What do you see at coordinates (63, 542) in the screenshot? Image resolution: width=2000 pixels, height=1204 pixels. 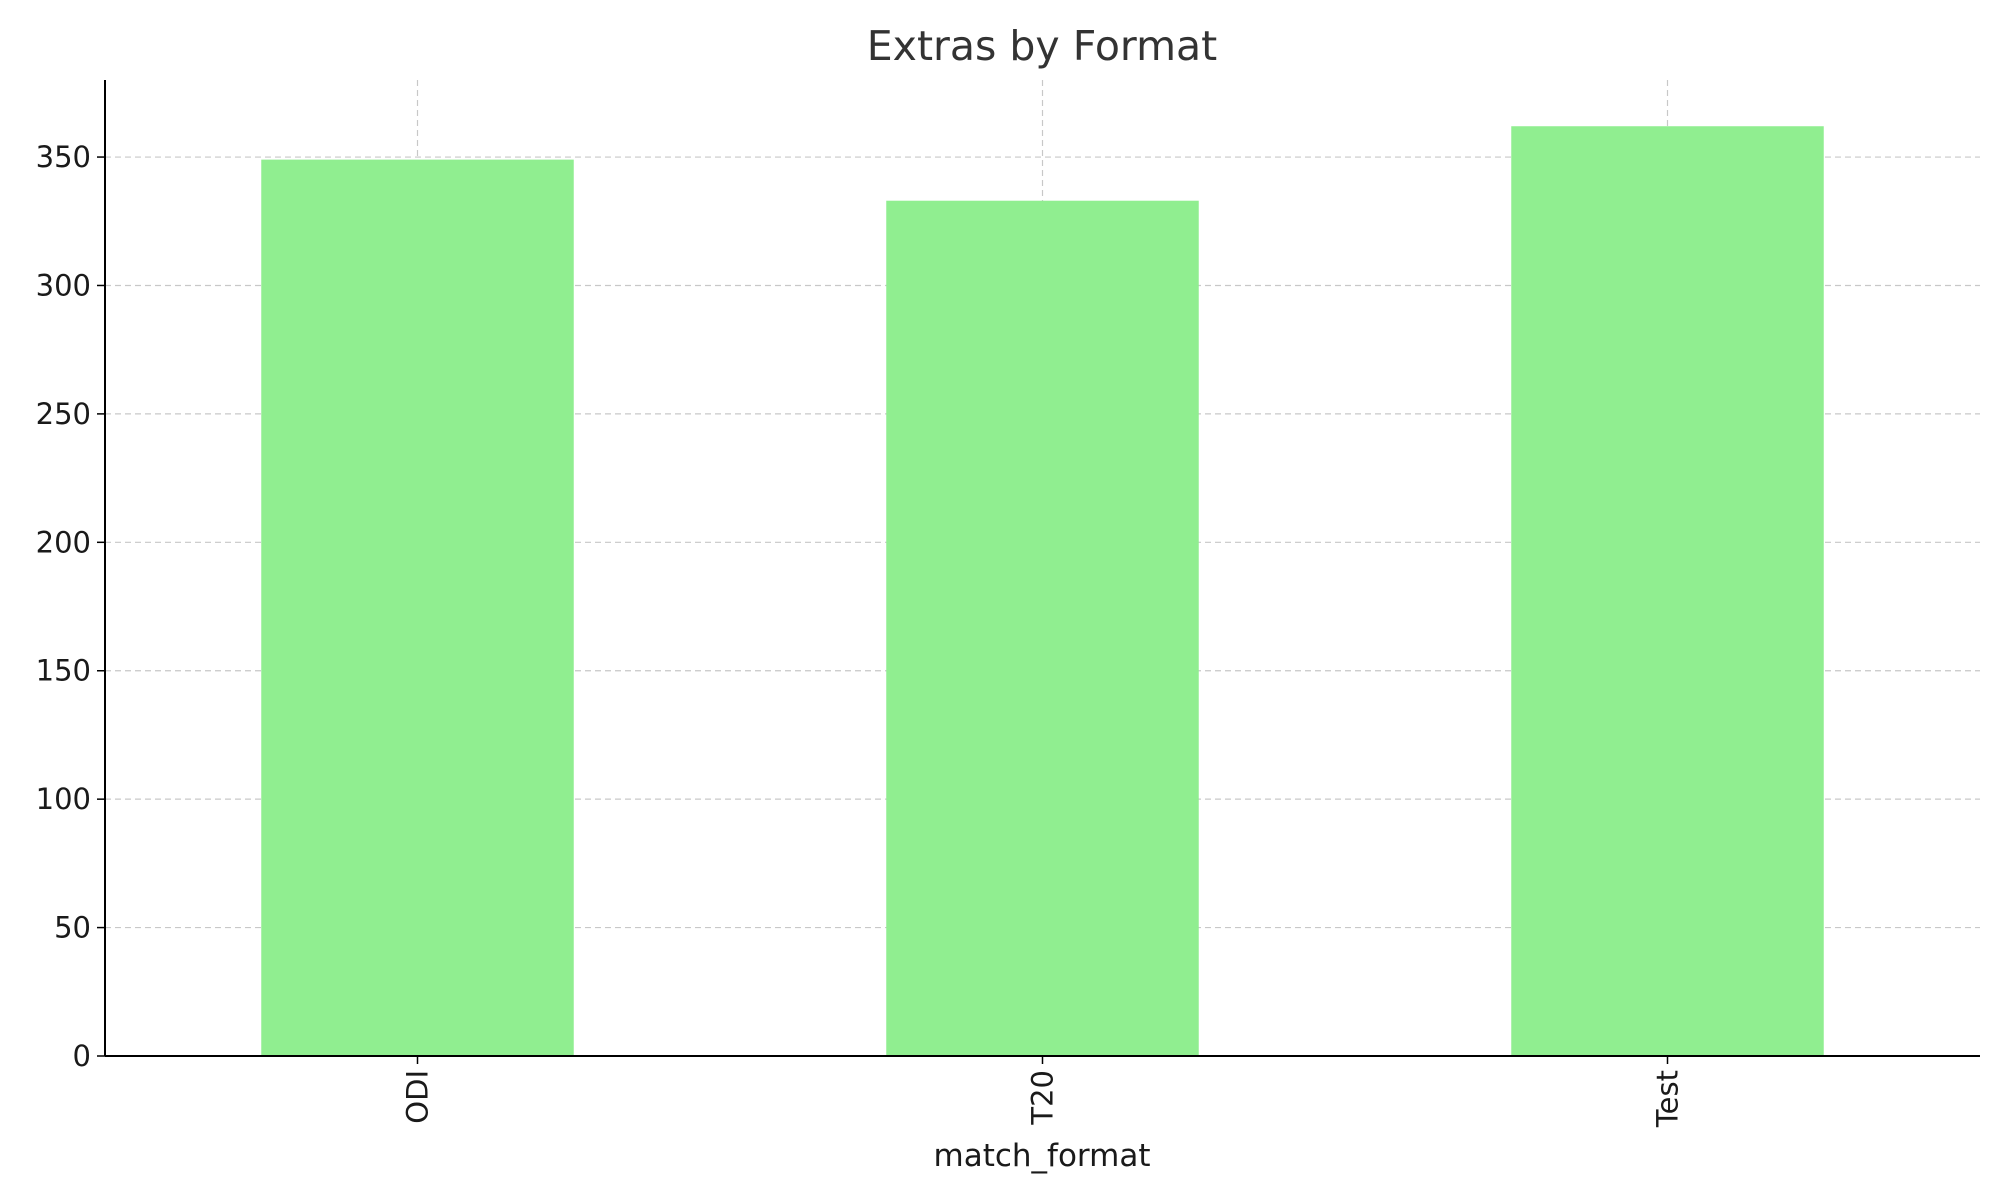 I see `y-tick-label: 200` at bounding box center [63, 542].